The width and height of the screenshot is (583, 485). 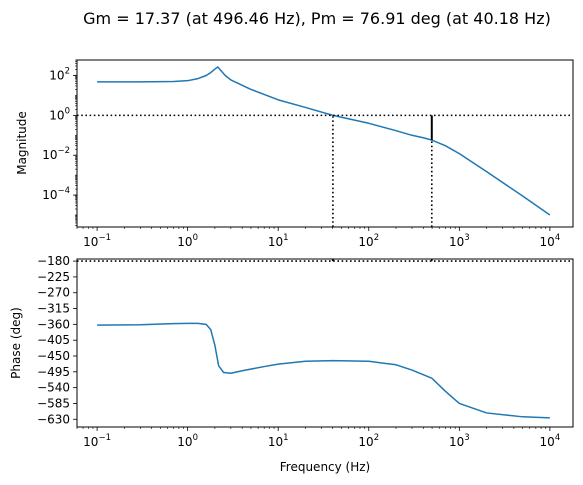 What do you see at coordinates (59, 114) in the screenshot?
I see `magnitude-y-tick-label: 10⁰` at bounding box center [59, 114].